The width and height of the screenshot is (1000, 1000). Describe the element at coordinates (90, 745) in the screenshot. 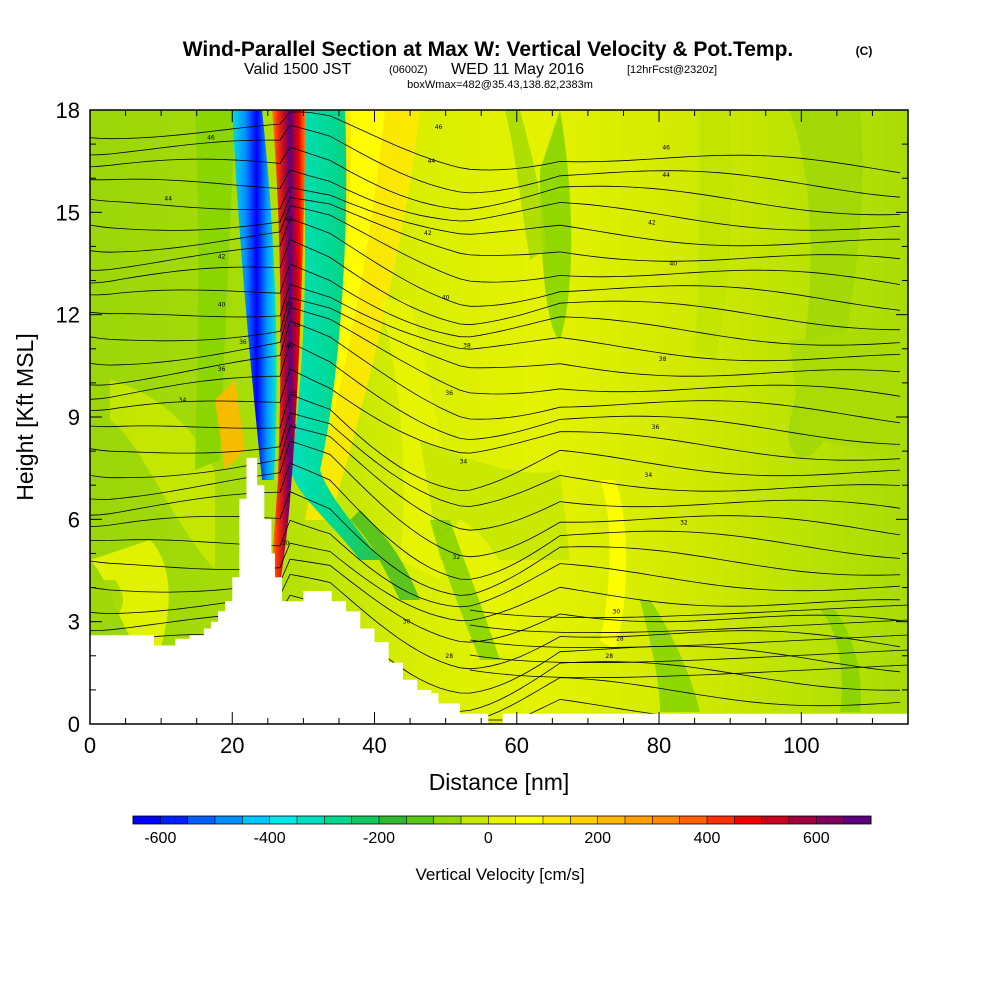

I see `x-tick-label: 0` at that location.